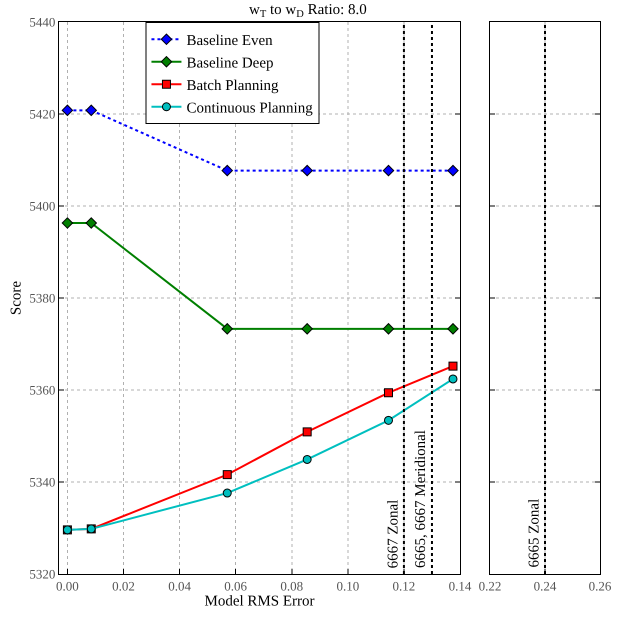  What do you see at coordinates (42, 574) in the screenshot?
I see `y-tick-label: 5320` at bounding box center [42, 574].